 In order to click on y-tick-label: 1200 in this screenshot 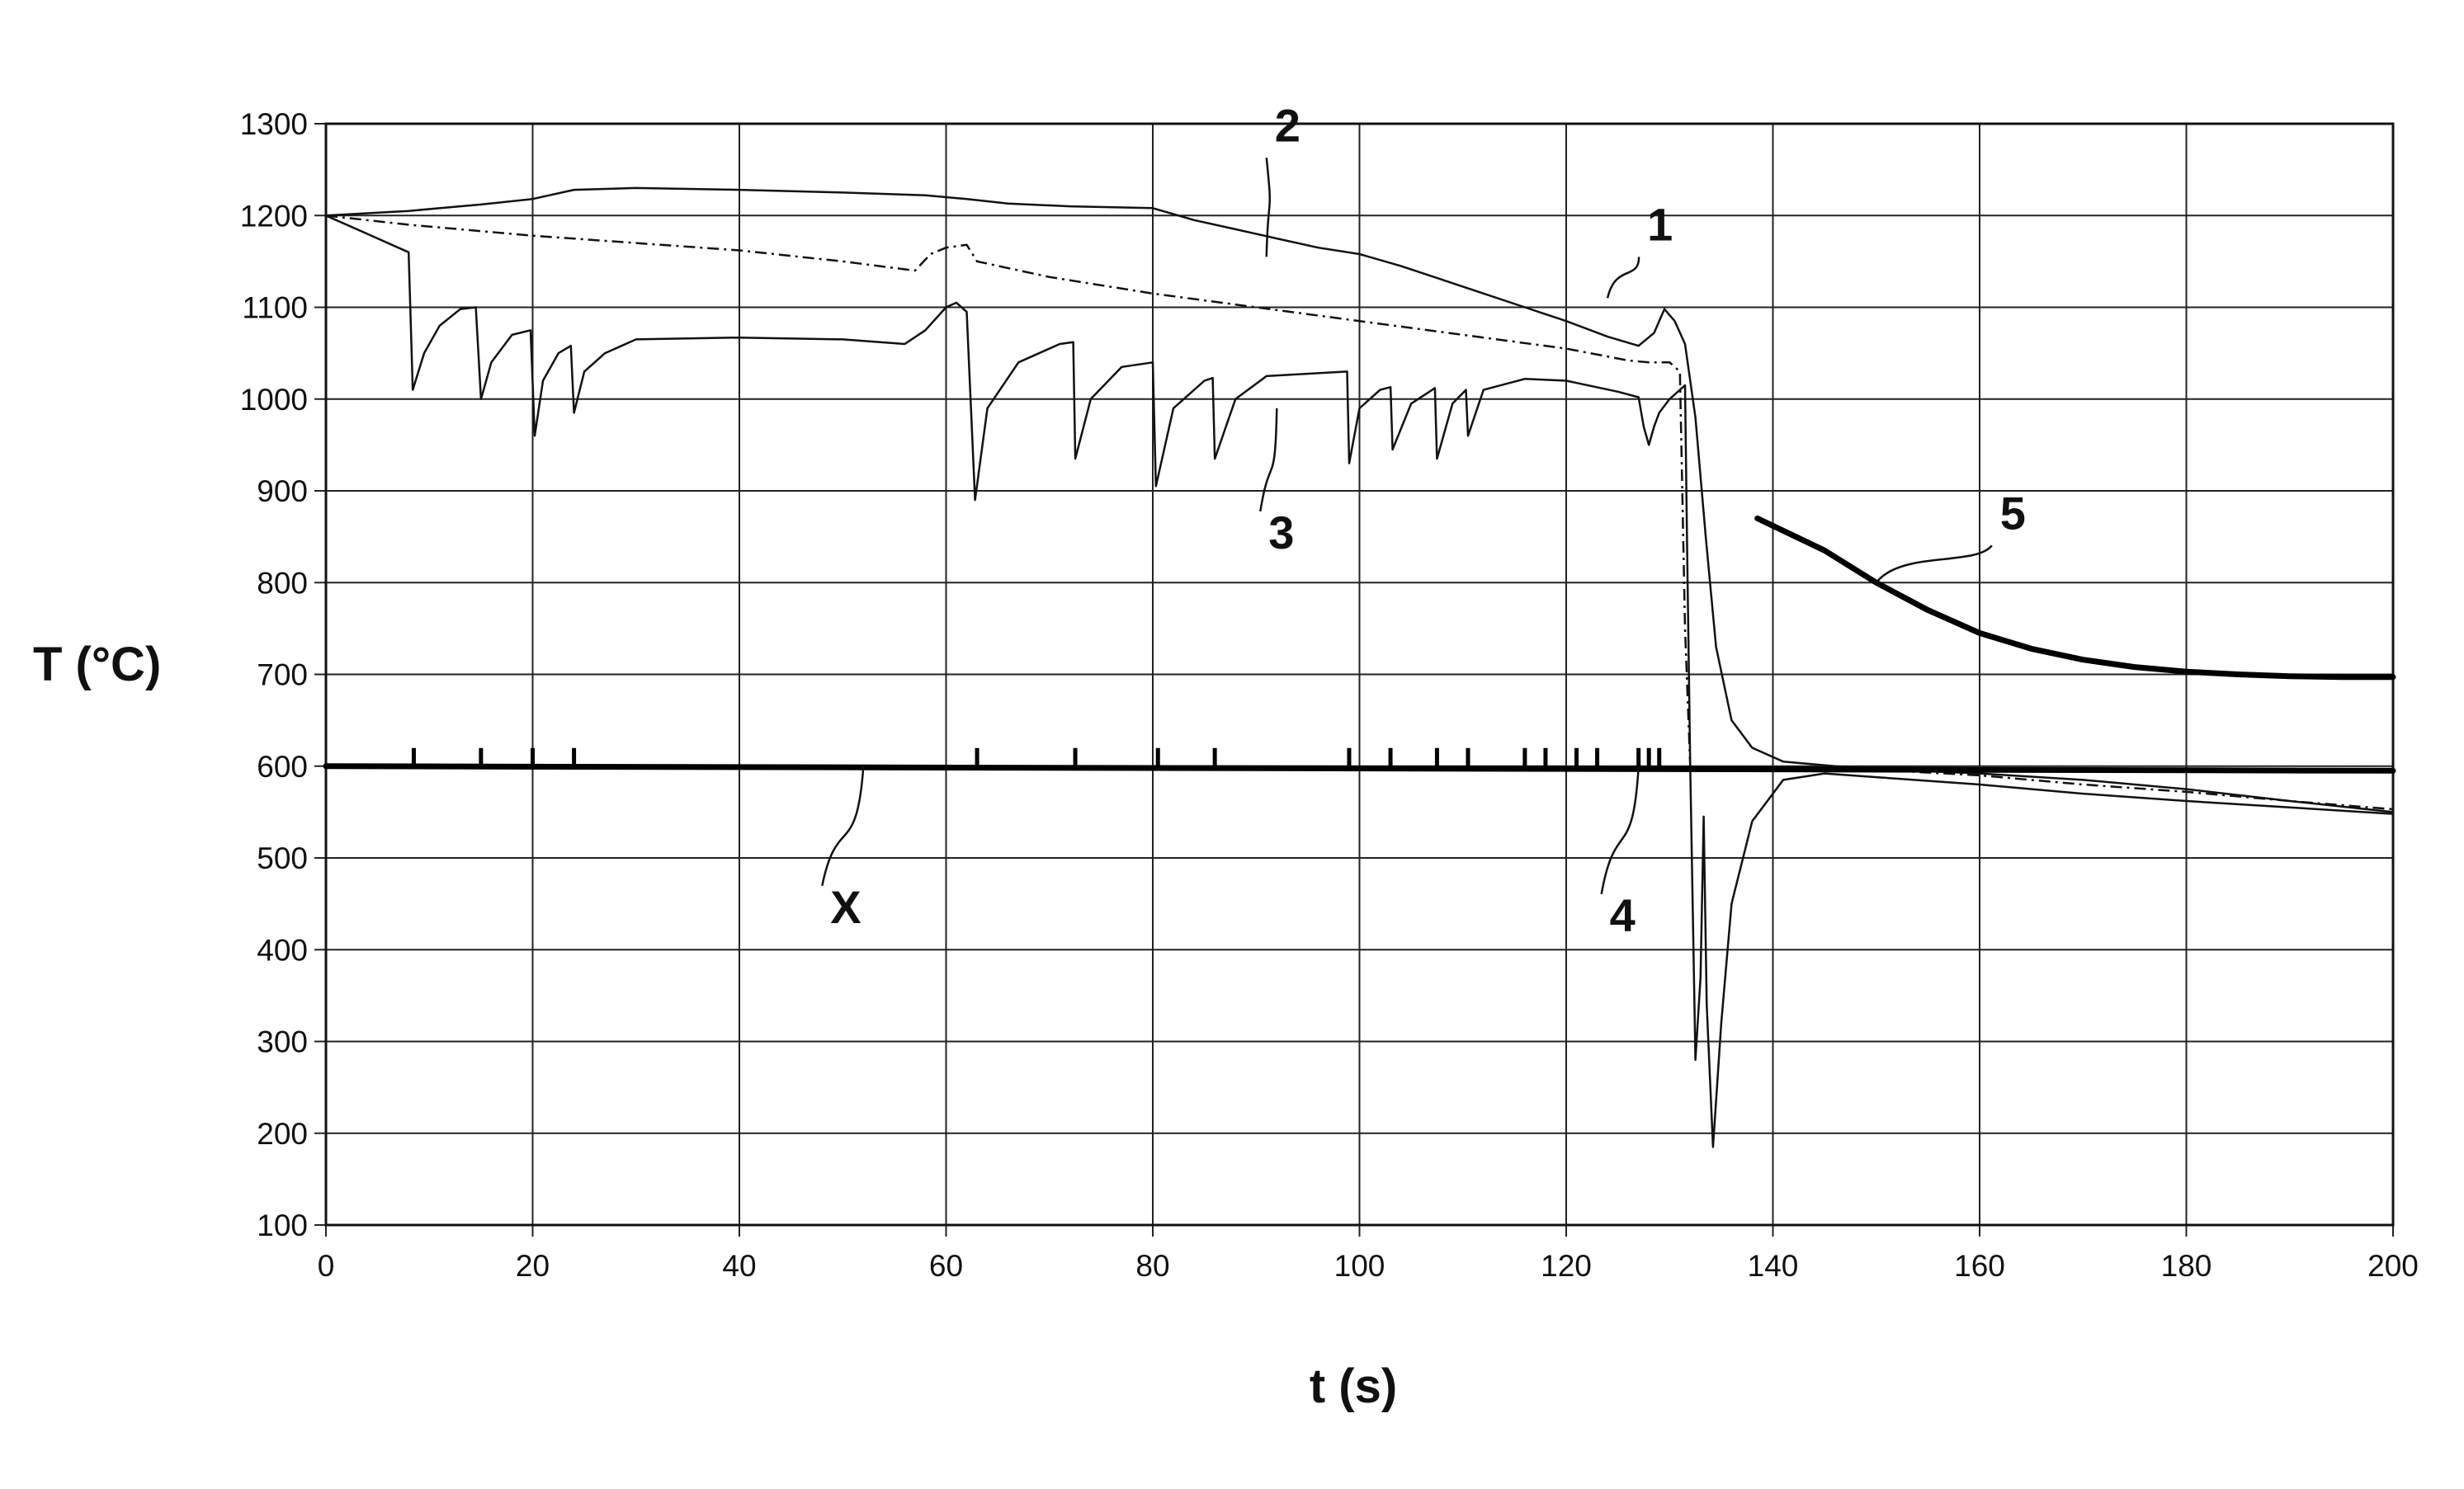, I will do `click(274, 216)`.